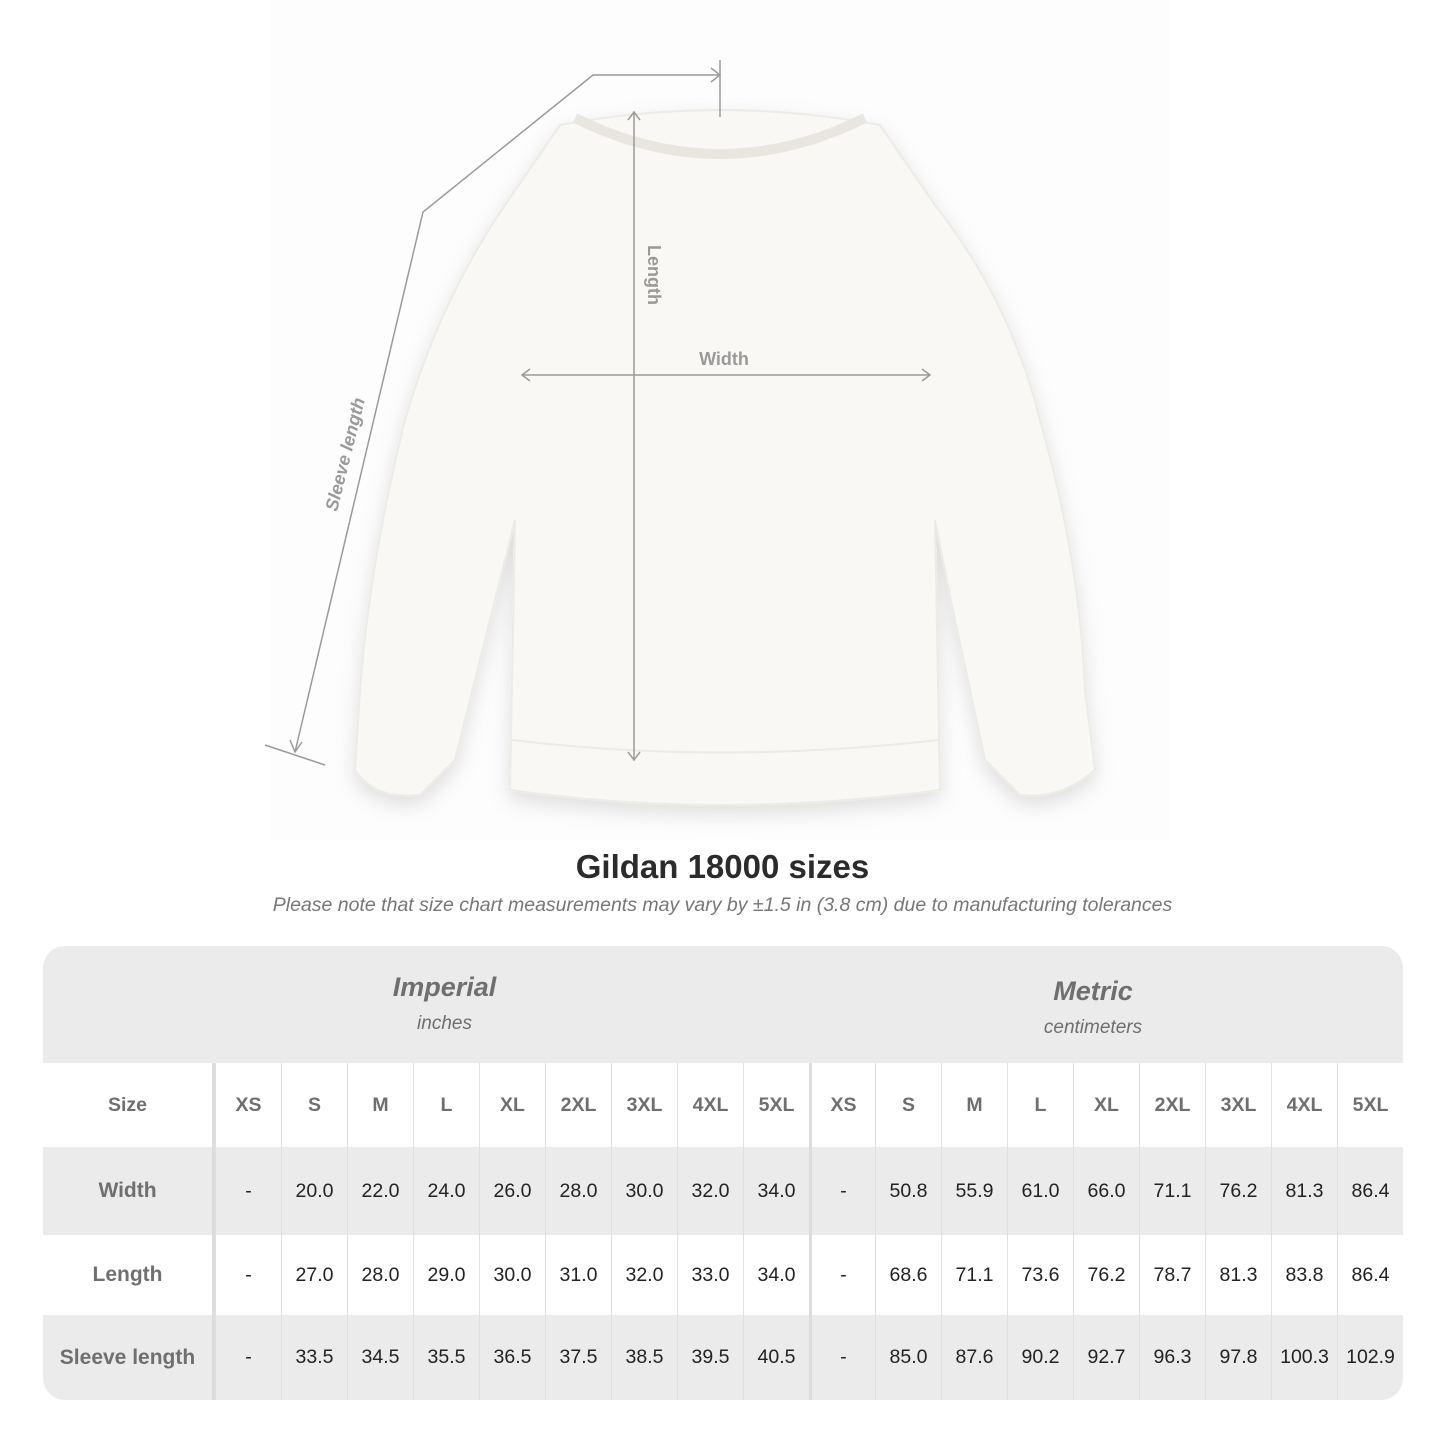 The width and height of the screenshot is (1445, 1445). Describe the element at coordinates (722, 866) in the screenshot. I see `page-title: Gildan 18000 sizes` at that location.